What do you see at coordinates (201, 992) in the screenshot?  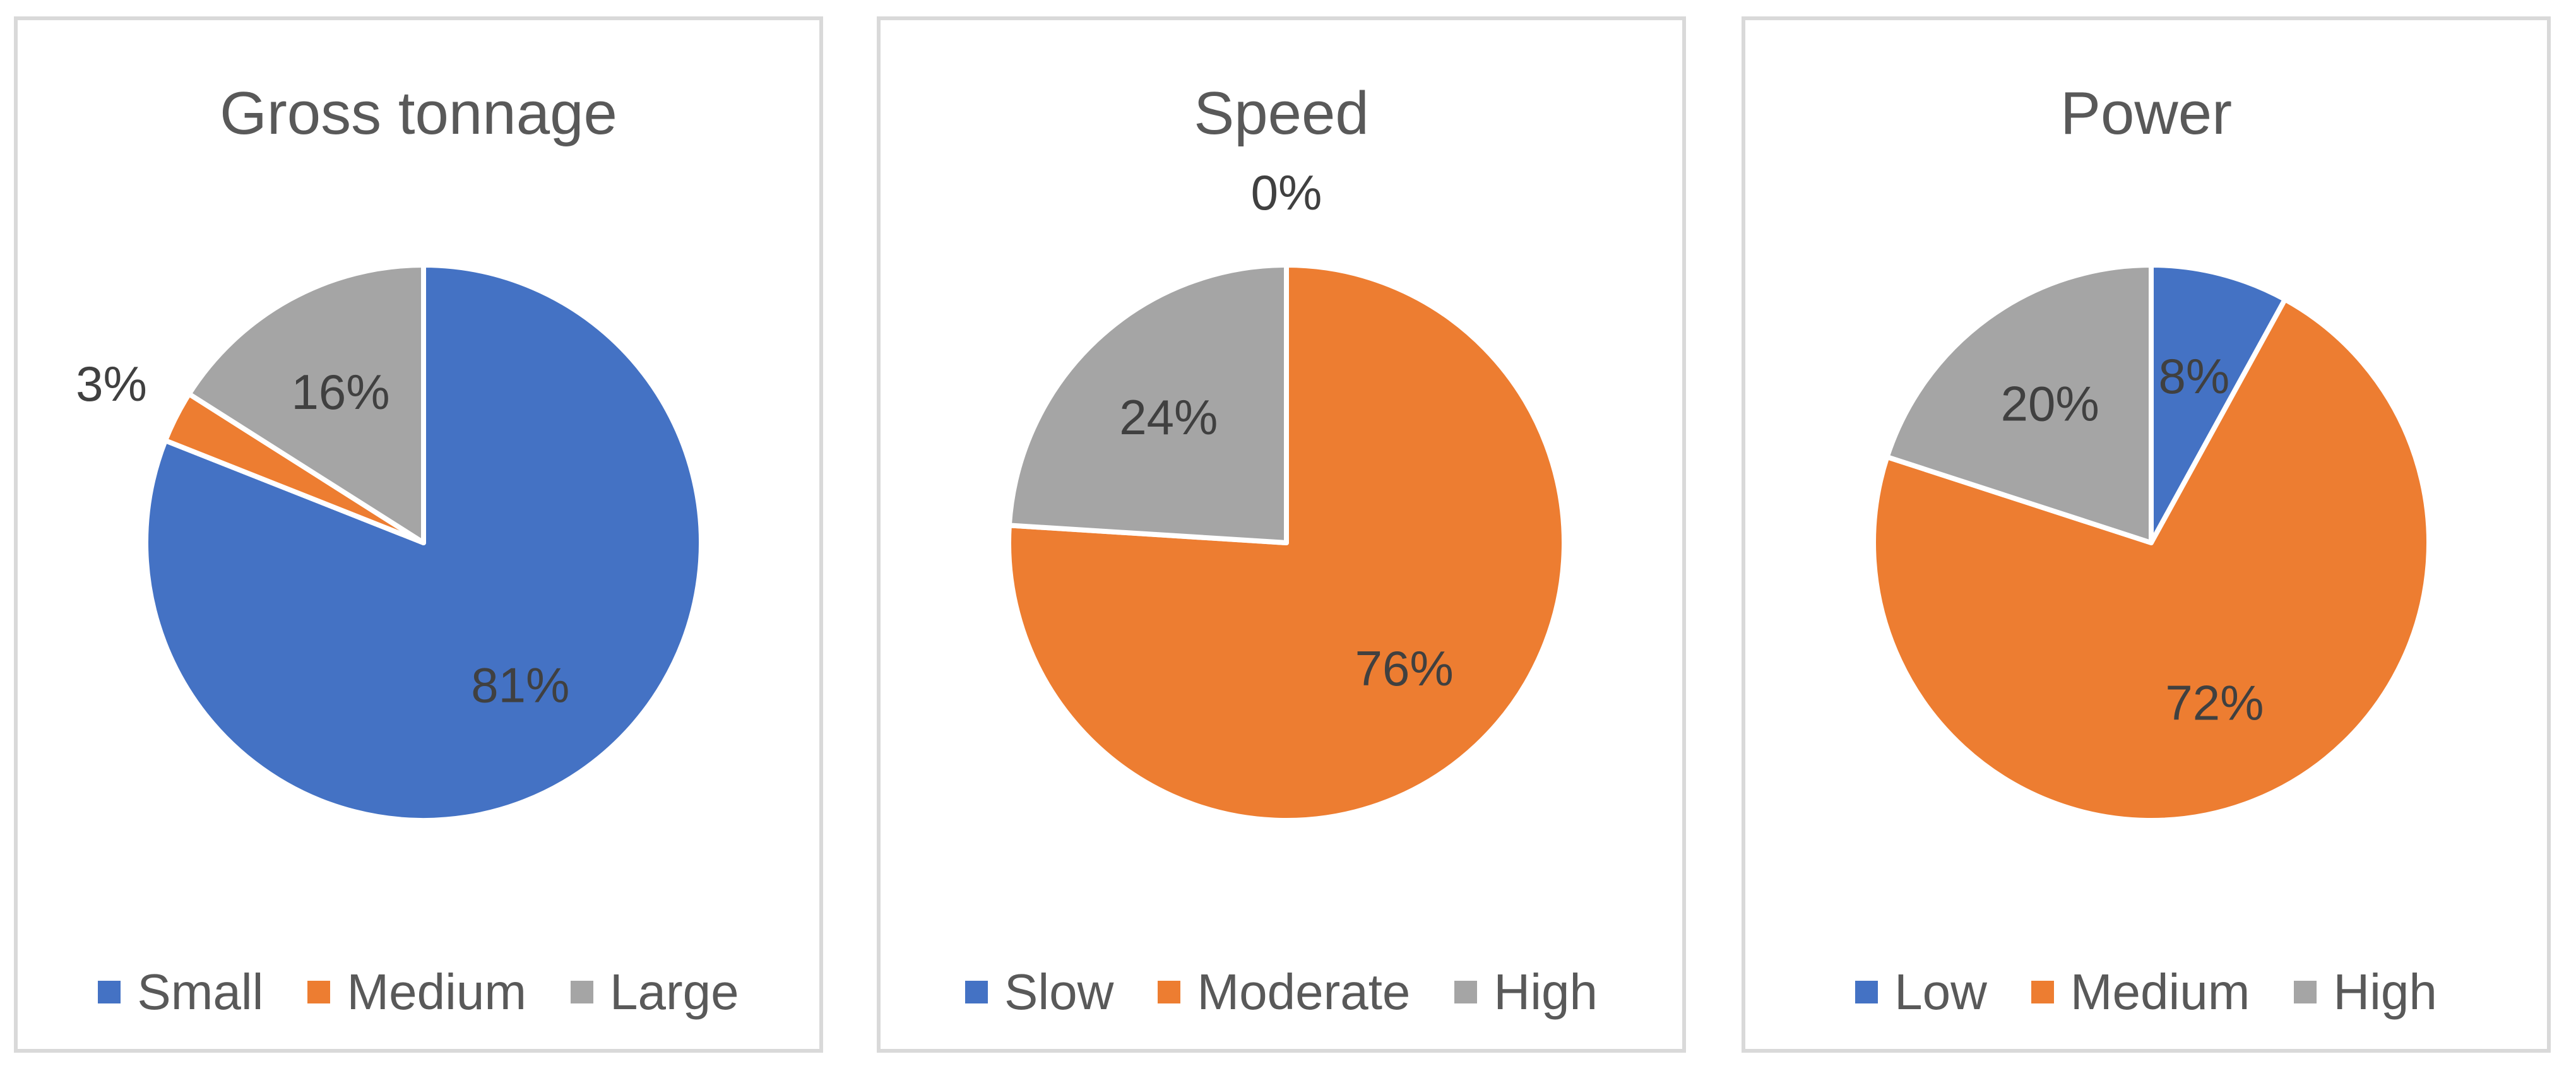 I see `legend-label: Small` at bounding box center [201, 992].